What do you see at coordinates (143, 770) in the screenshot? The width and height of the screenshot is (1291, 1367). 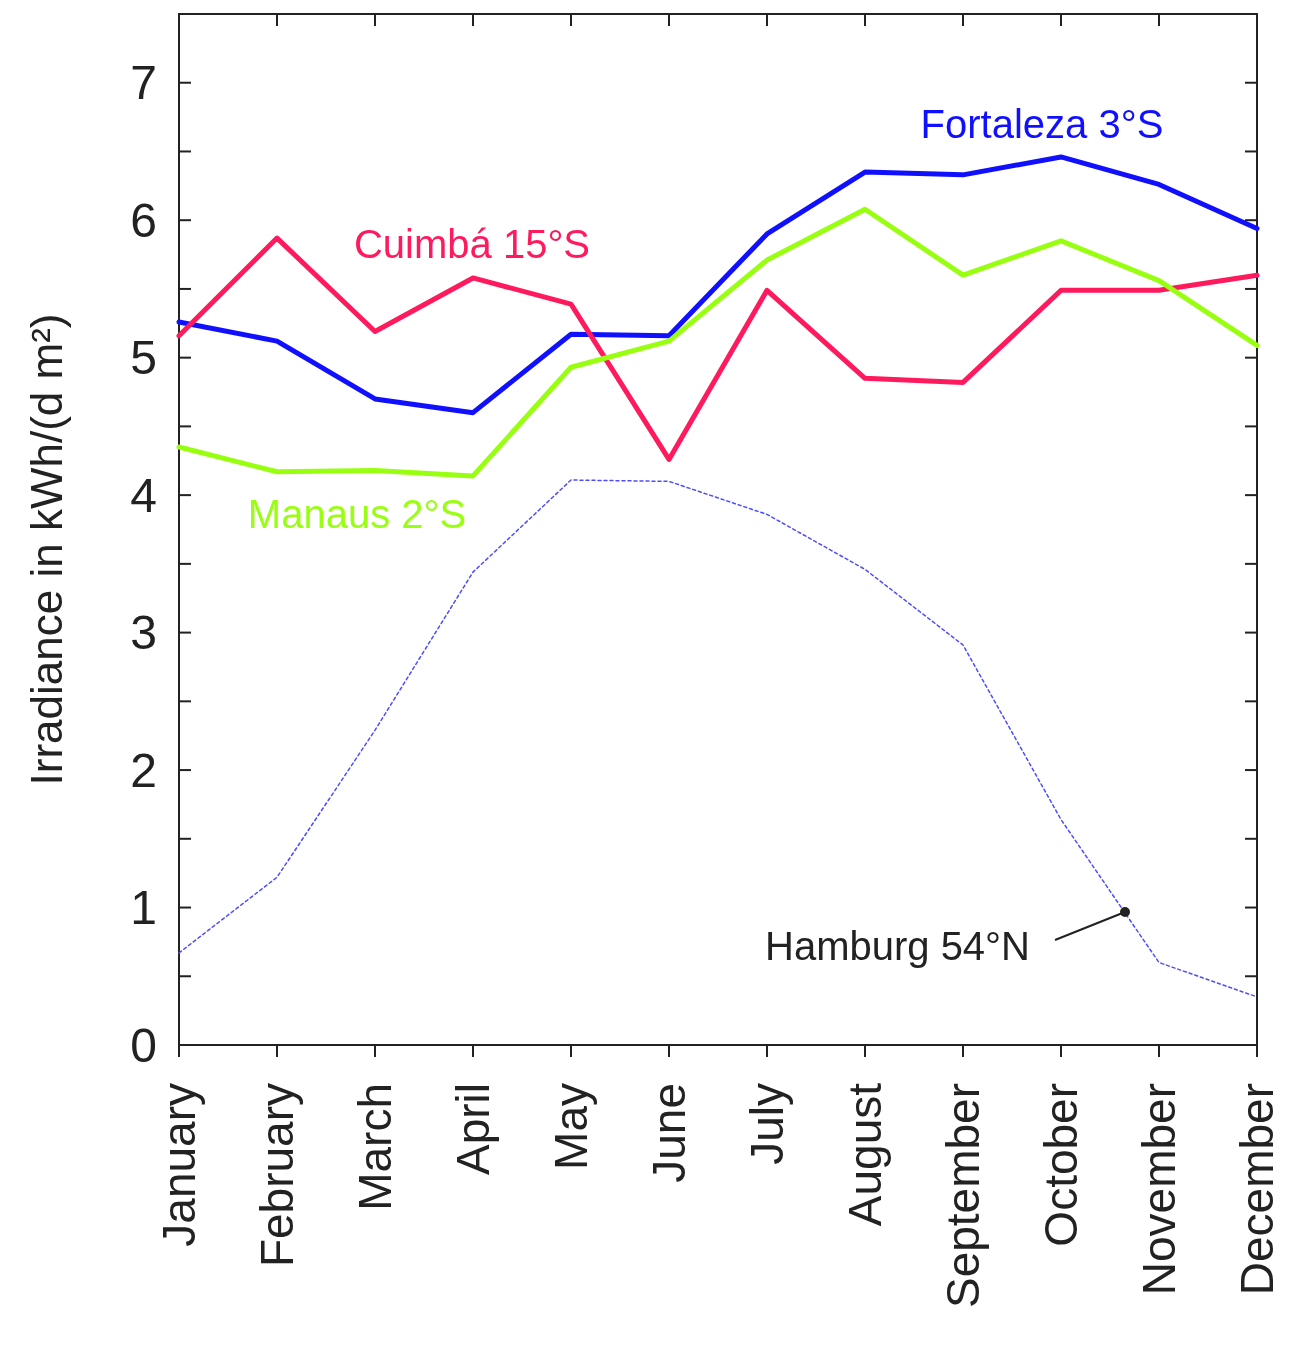 I see `y-tick-label: 2` at bounding box center [143, 770].